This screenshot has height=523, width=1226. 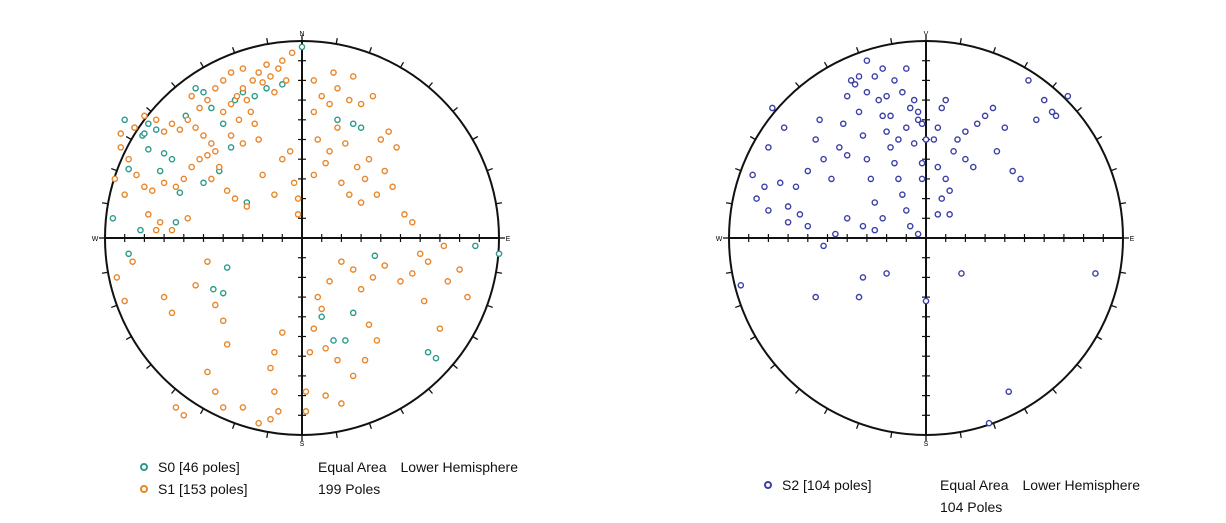 I want to click on right-projection-label: Equal Area, so click(x=974, y=485).